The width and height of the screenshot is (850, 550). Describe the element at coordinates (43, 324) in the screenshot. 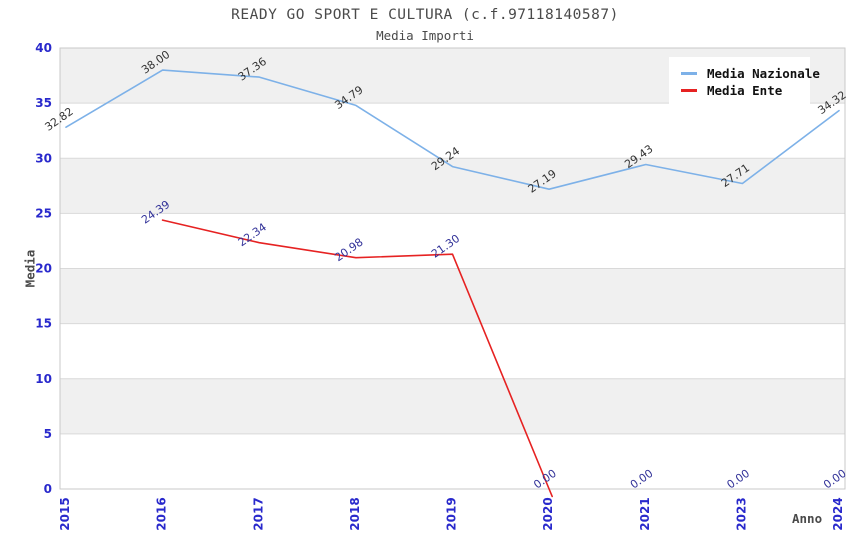

I see `svg-text: 15` at that location.